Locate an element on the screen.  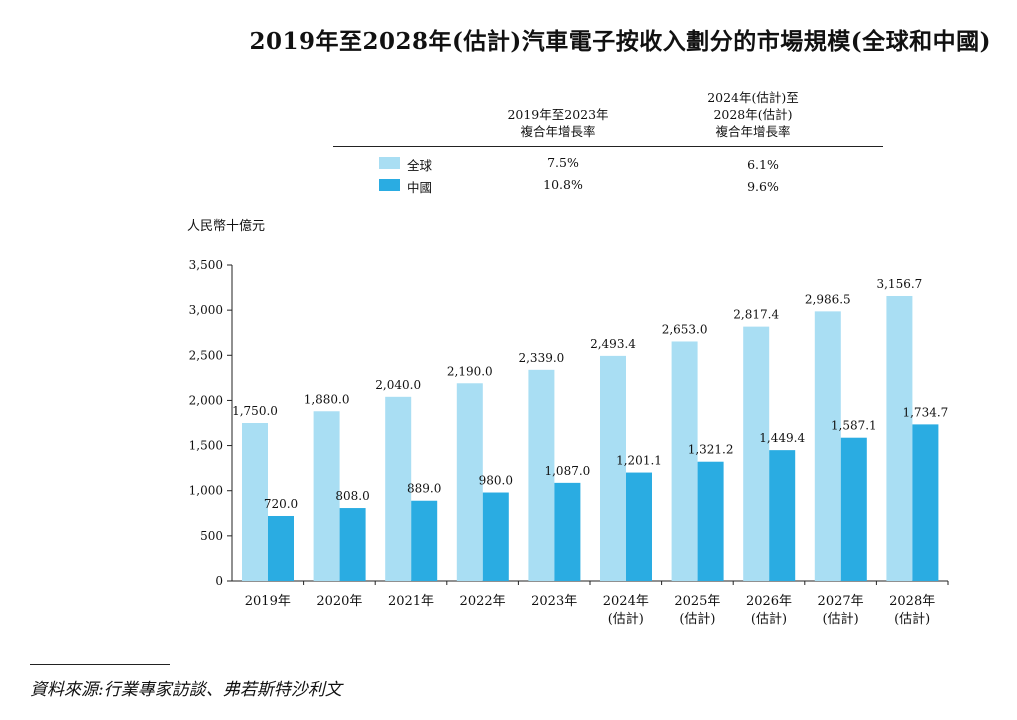
y-tick-label: 1,000 is located at coordinates (206, 491).